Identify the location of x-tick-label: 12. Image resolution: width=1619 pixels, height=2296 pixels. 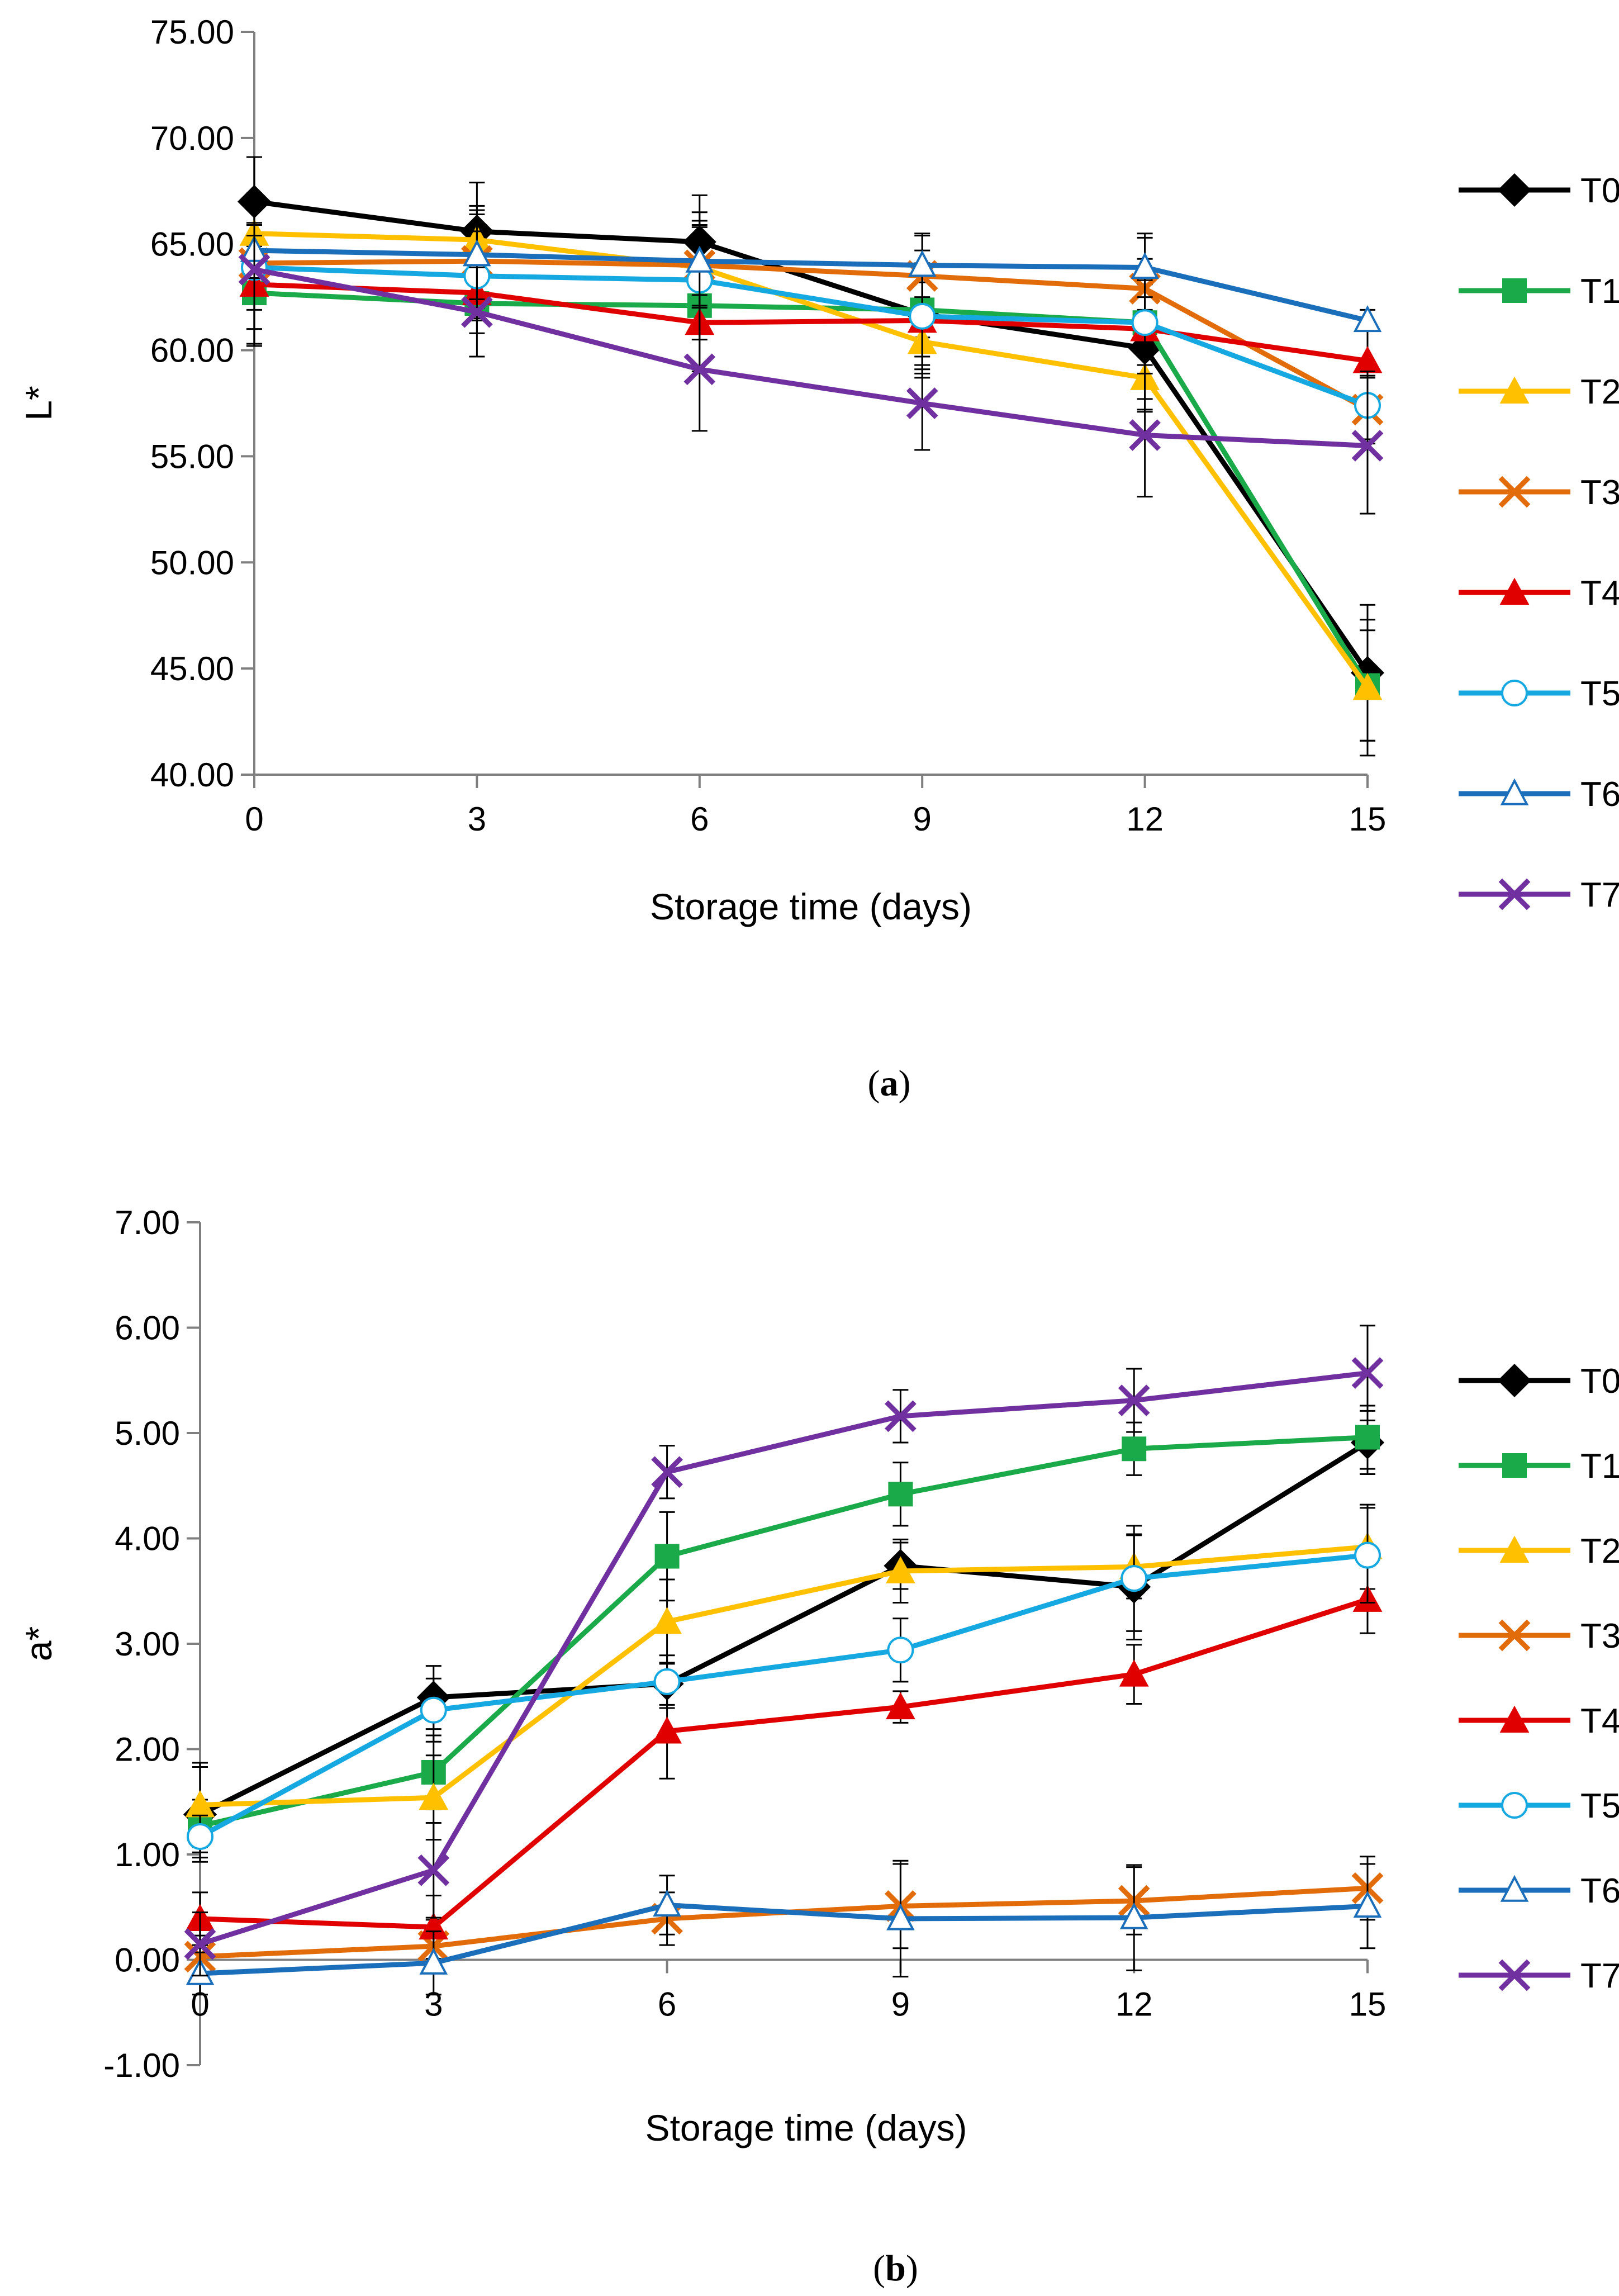
(1145, 819).